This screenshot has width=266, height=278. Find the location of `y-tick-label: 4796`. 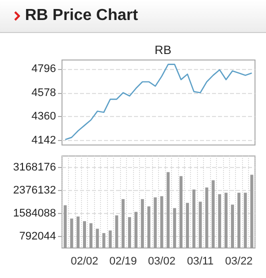

y-tick-label: 4796 is located at coordinates (44, 69).